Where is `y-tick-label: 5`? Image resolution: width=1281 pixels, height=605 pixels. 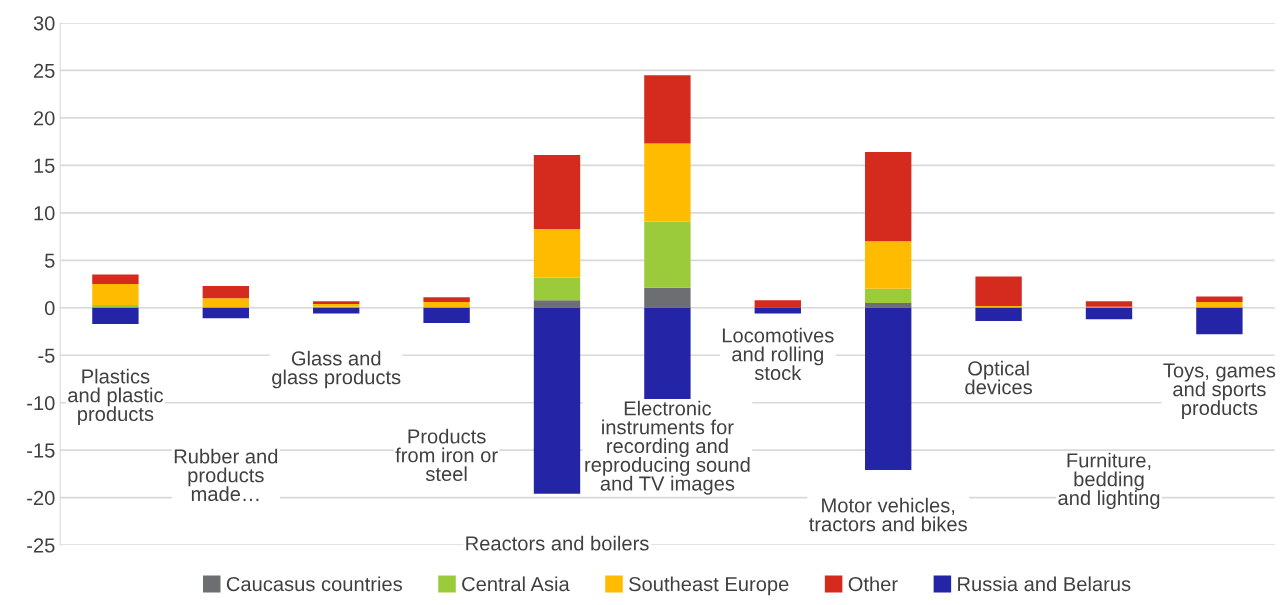
y-tick-label: 5 is located at coordinates (49, 260).